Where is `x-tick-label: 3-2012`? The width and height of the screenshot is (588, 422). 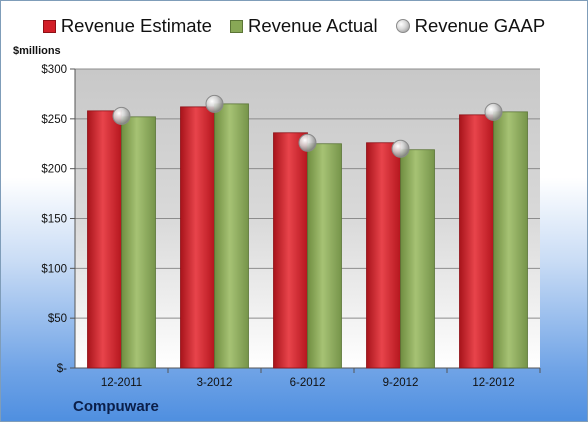
x-tick-label: 3-2012 is located at coordinates (215, 383).